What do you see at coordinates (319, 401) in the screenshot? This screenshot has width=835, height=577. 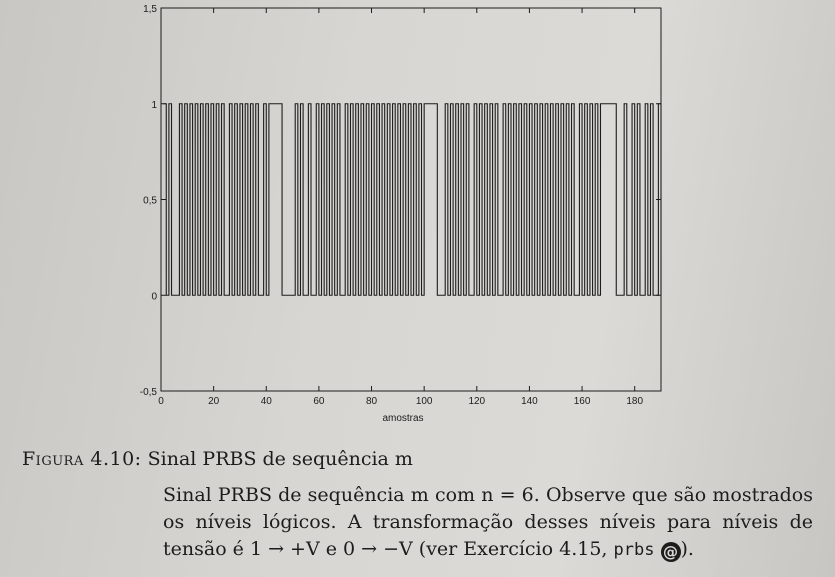 I see `x-tick-label: 60` at bounding box center [319, 401].